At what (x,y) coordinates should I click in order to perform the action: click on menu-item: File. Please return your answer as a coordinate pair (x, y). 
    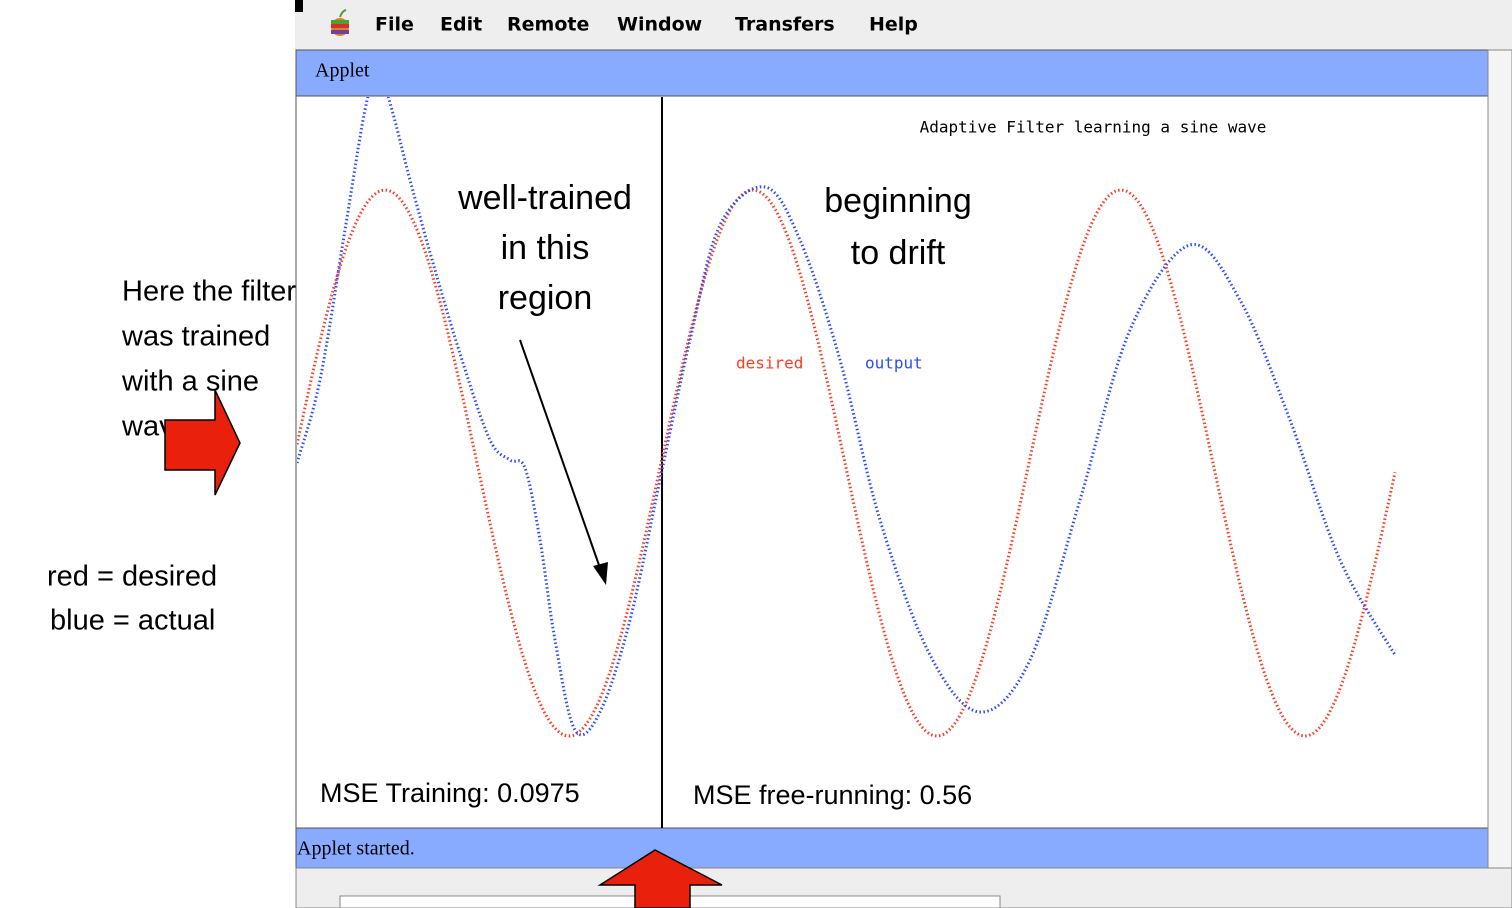
    Looking at the image, I should click on (394, 25).